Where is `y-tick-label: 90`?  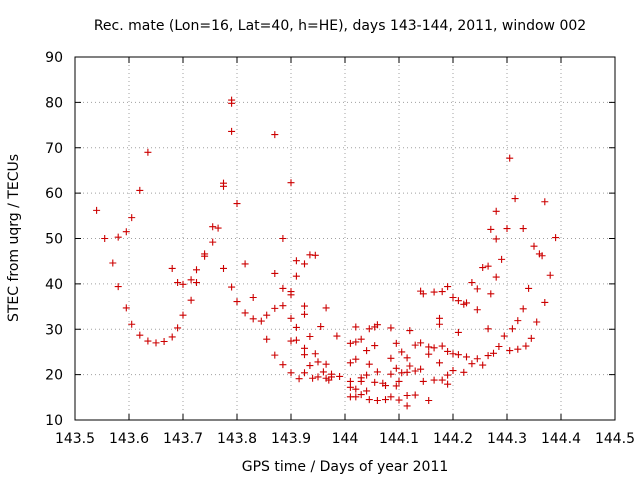 y-tick-label: 90 is located at coordinates (54, 58).